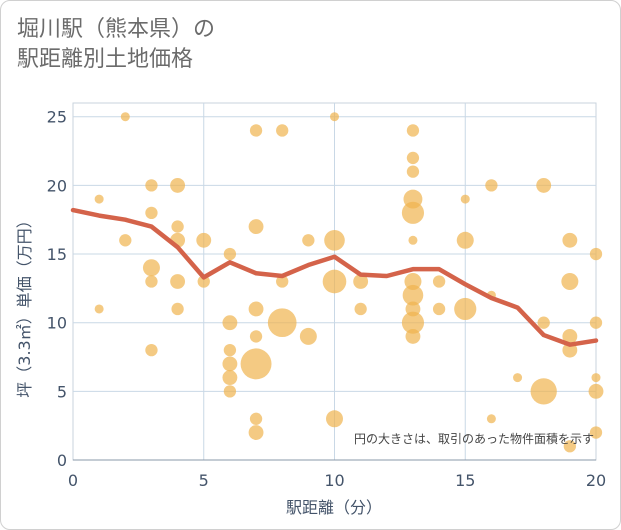 The height and width of the screenshot is (530, 621). Describe the element at coordinates (334, 507) in the screenshot. I see `x-axis-label: 駅距離（分）` at that location.